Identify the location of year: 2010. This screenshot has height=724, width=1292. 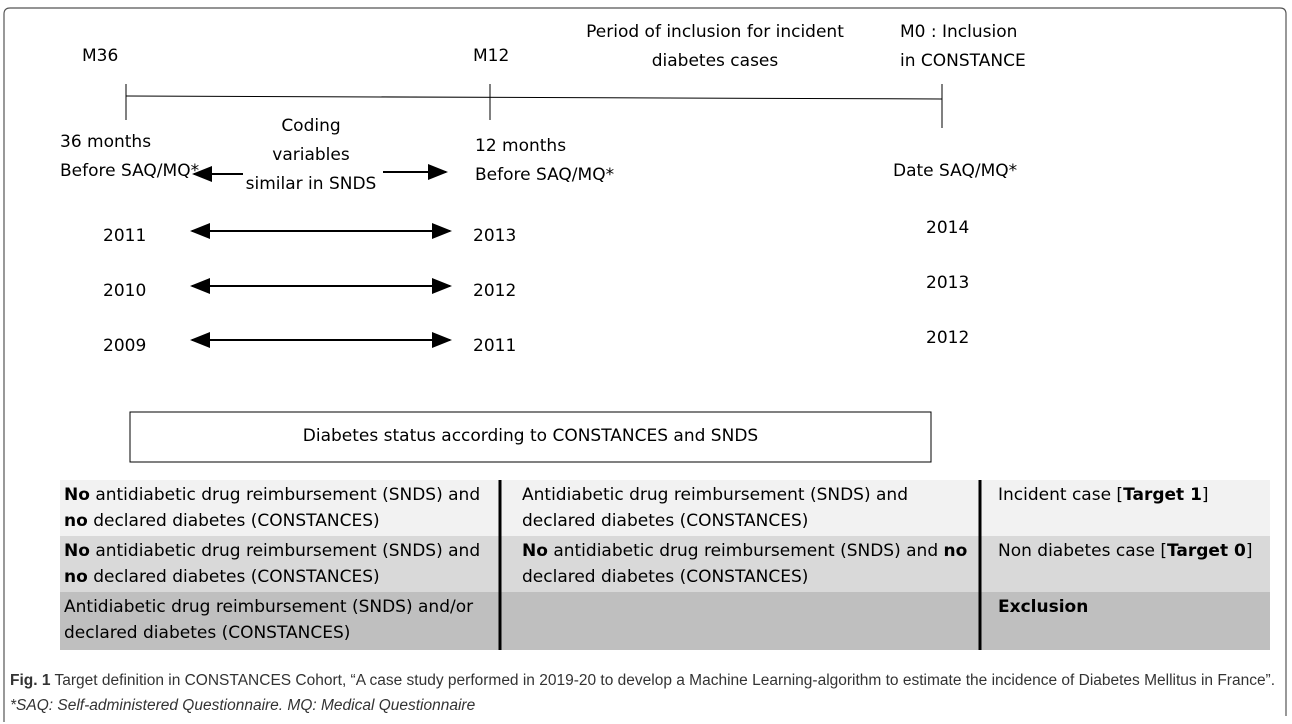
(125, 291).